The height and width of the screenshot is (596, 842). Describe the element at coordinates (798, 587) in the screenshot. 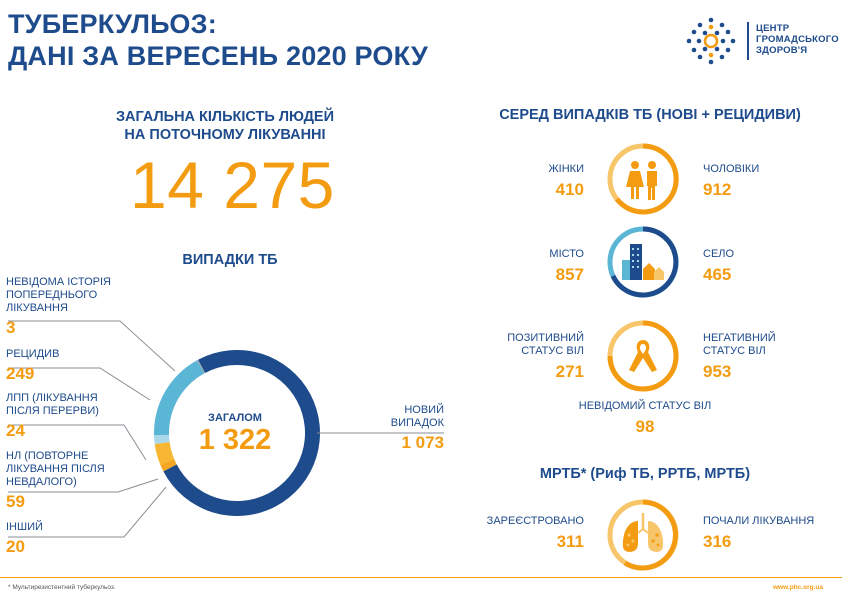

I see `footer-url-link: www.phc.org.ua` at that location.